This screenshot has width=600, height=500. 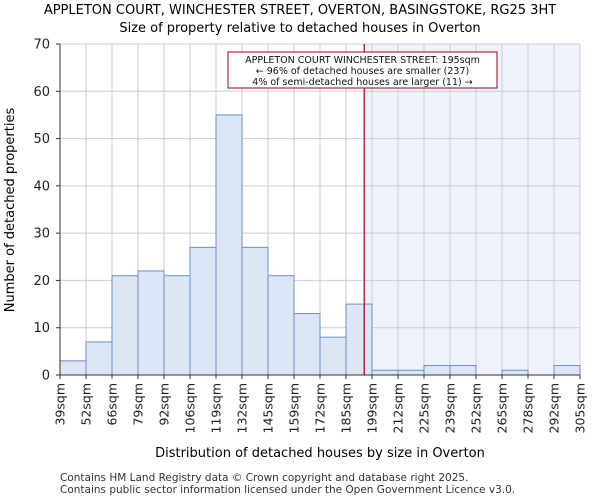 What do you see at coordinates (567, 370) in the screenshot?
I see `bar-292sqm` at bounding box center [567, 370].